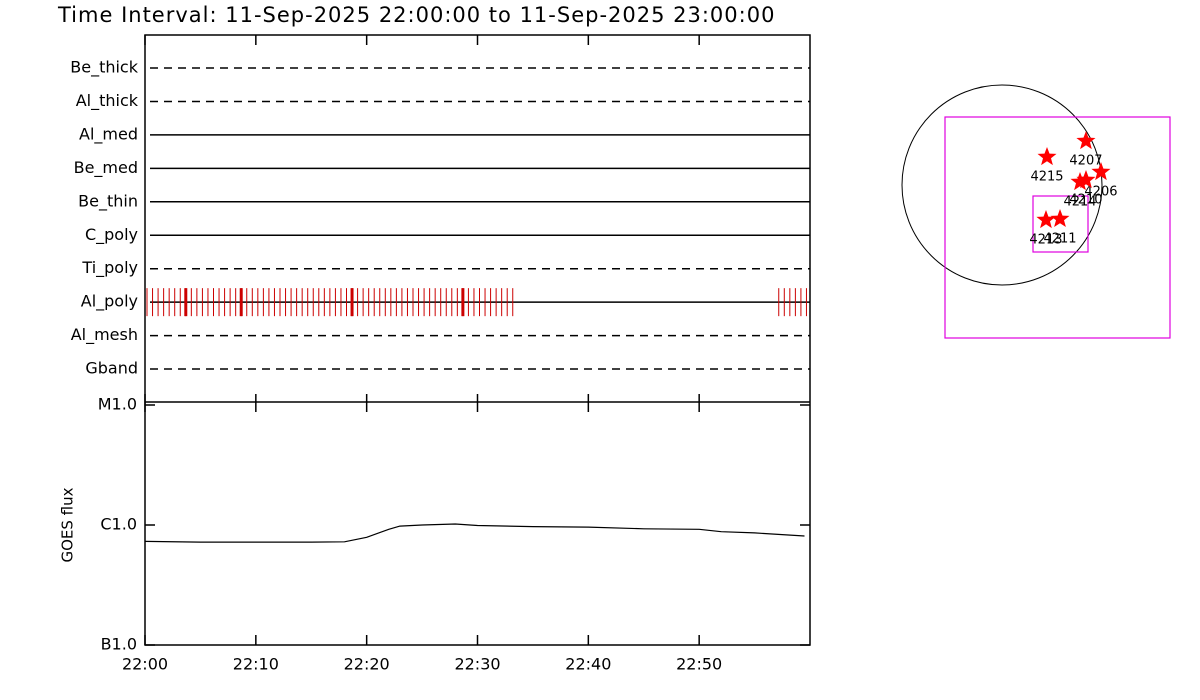 This screenshot has height=700, width=1200. What do you see at coordinates (1002, 185) in the screenshot?
I see `solar-disk` at bounding box center [1002, 185].